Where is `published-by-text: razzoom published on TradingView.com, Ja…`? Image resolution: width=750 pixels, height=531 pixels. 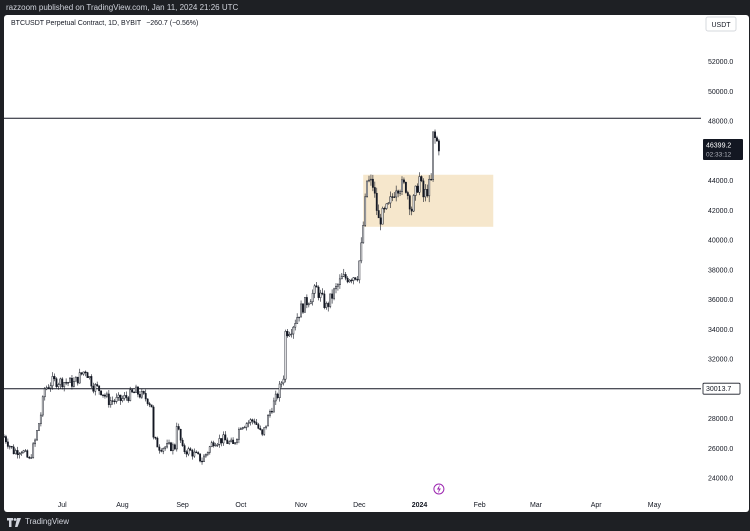
published-by-text: razzoom published on TradingView.com, Ja… is located at coordinates (122, 7).